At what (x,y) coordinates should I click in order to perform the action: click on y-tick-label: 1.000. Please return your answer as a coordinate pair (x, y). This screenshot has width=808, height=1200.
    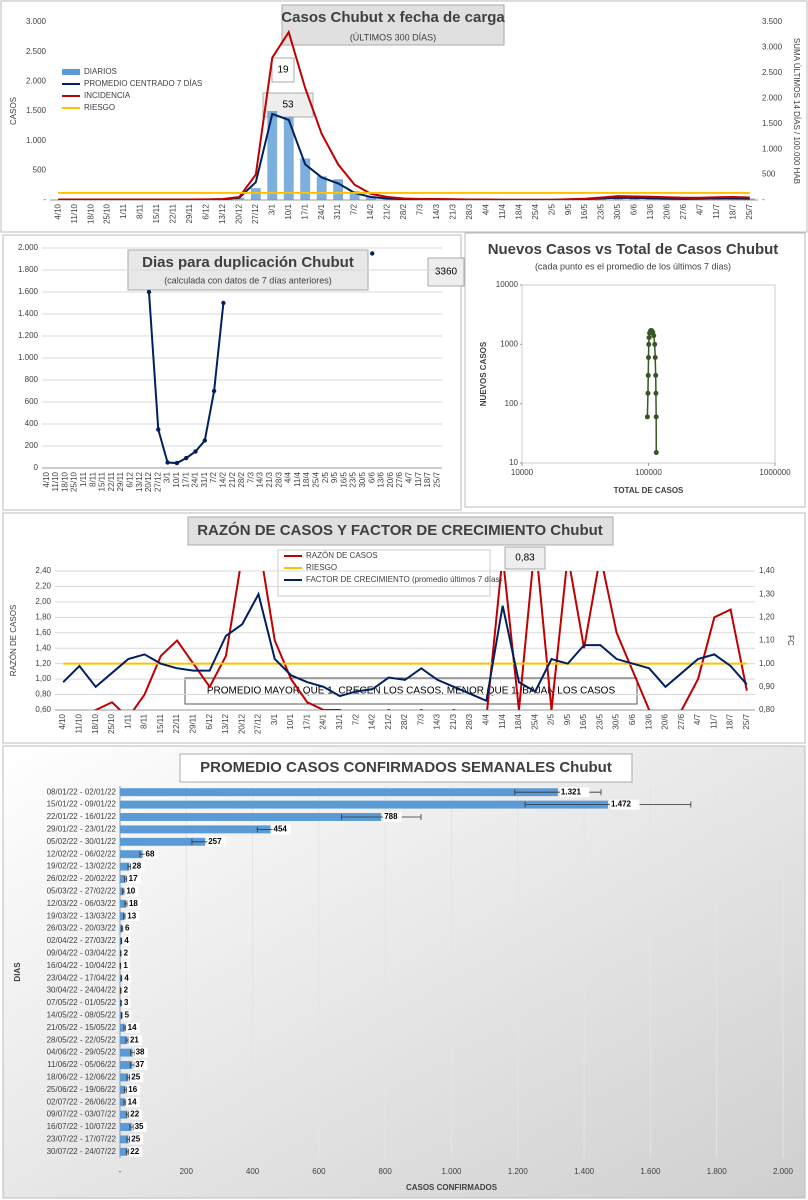
    Looking at the image, I should click on (772, 148).